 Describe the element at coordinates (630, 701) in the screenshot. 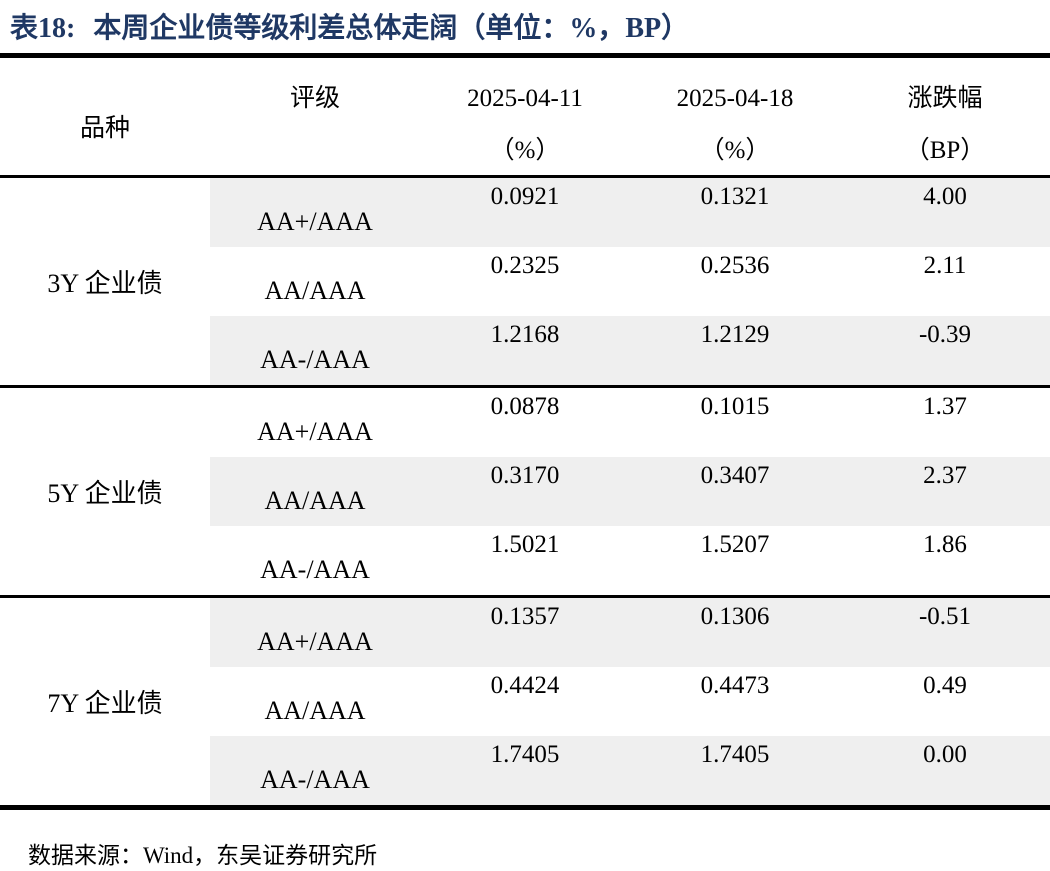

I see `table-row: AA/AAA 0.4424 0.4473 0.49` at that location.